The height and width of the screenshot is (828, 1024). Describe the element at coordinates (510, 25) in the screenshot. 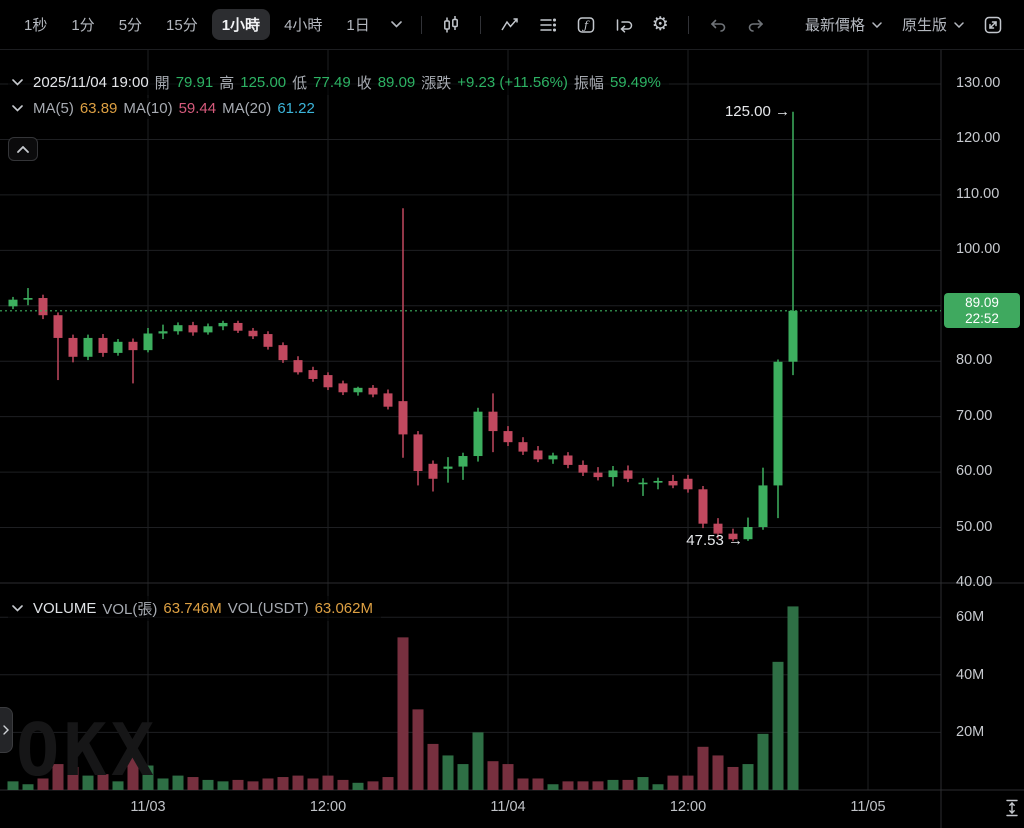

I see `indicators-icon` at that location.